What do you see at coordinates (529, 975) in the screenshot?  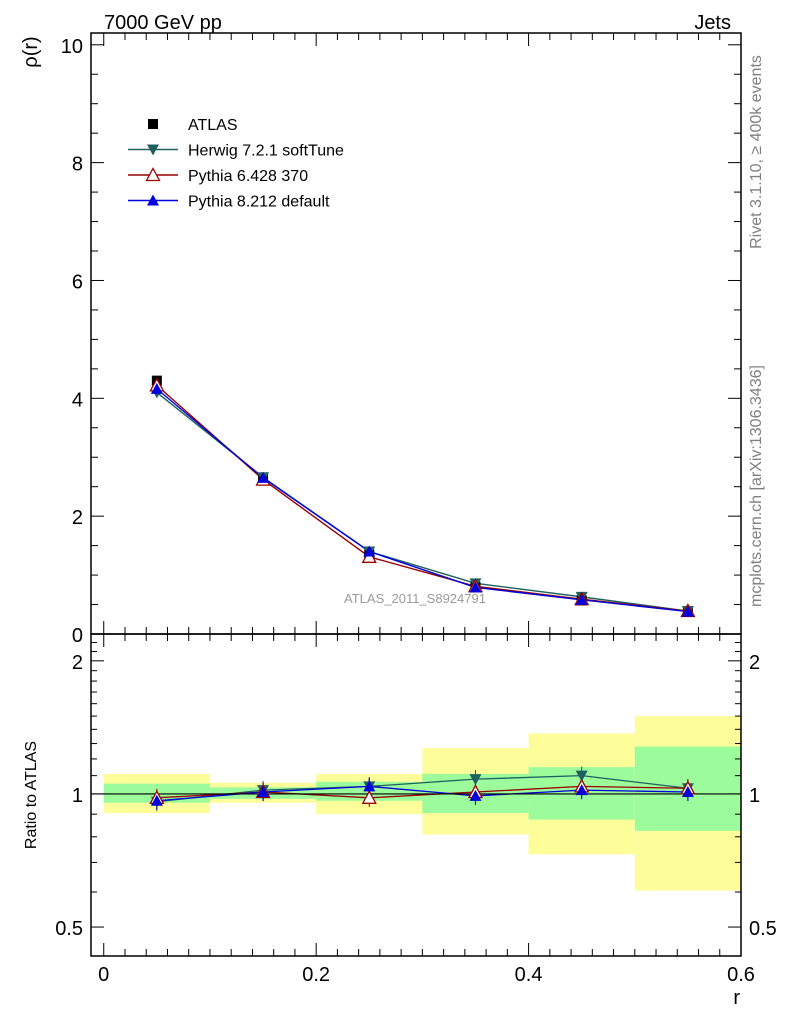 I see `x-tick-label: 0.4` at bounding box center [529, 975].